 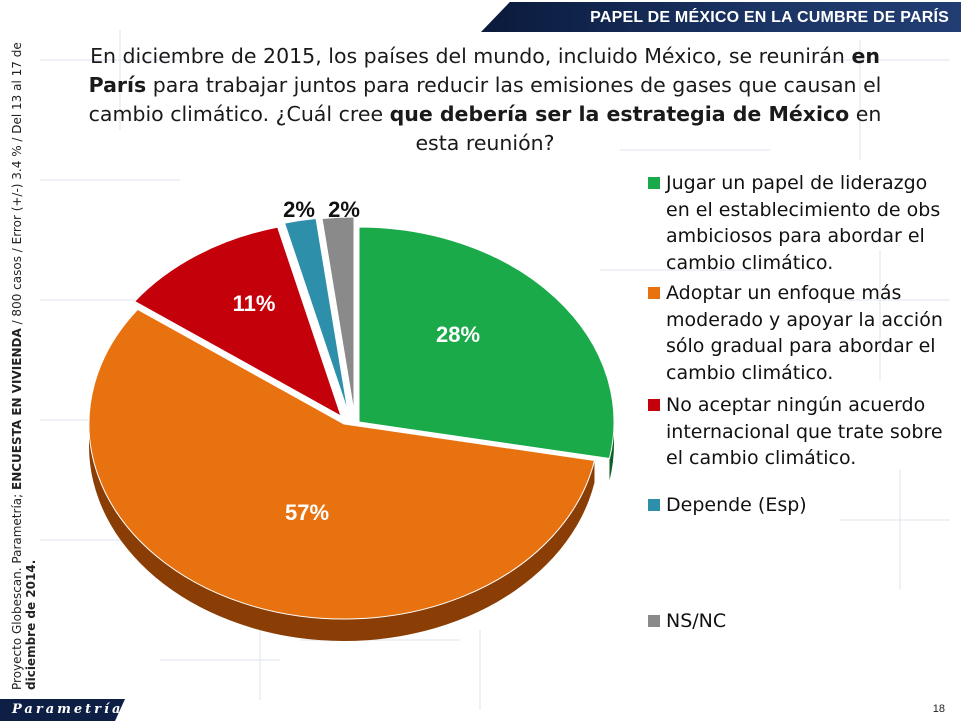 What do you see at coordinates (619, 114) in the screenshot?
I see `question-bold-2: que debería ser la estrategia de México` at bounding box center [619, 114].